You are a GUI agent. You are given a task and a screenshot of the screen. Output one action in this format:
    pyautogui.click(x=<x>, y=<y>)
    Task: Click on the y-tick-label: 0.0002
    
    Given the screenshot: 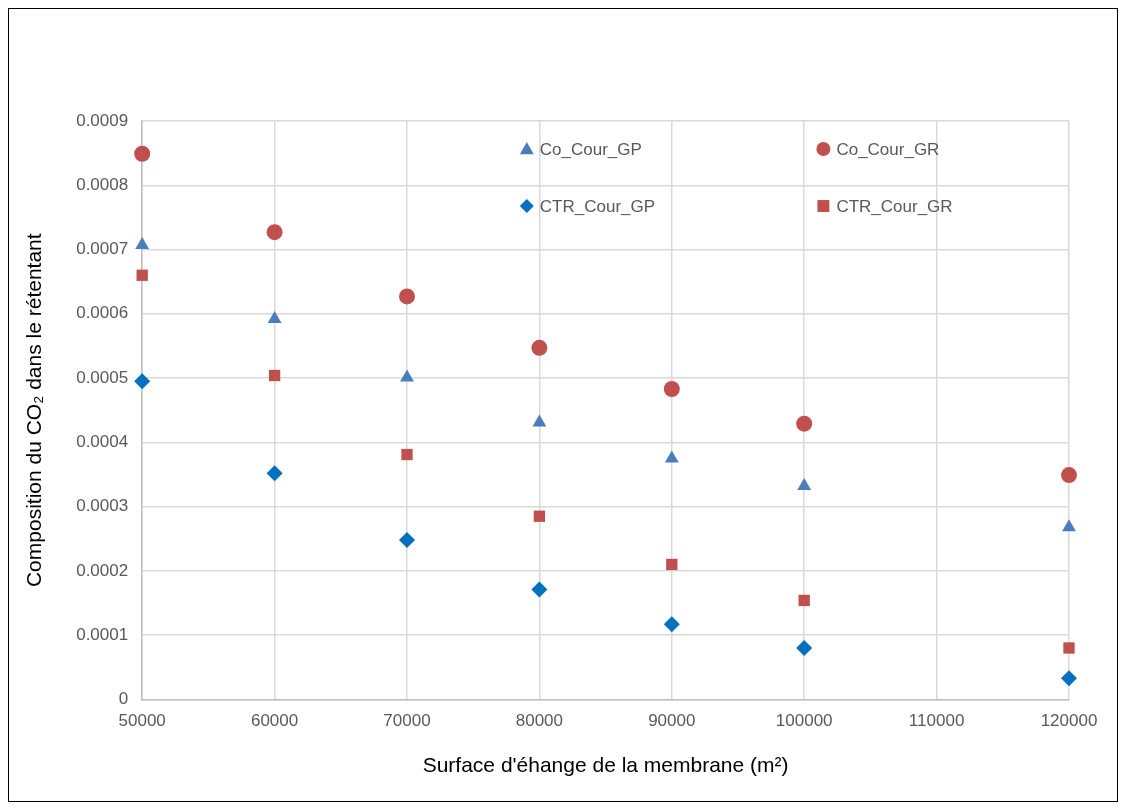 What is the action you would take?
    pyautogui.click(x=102, y=570)
    